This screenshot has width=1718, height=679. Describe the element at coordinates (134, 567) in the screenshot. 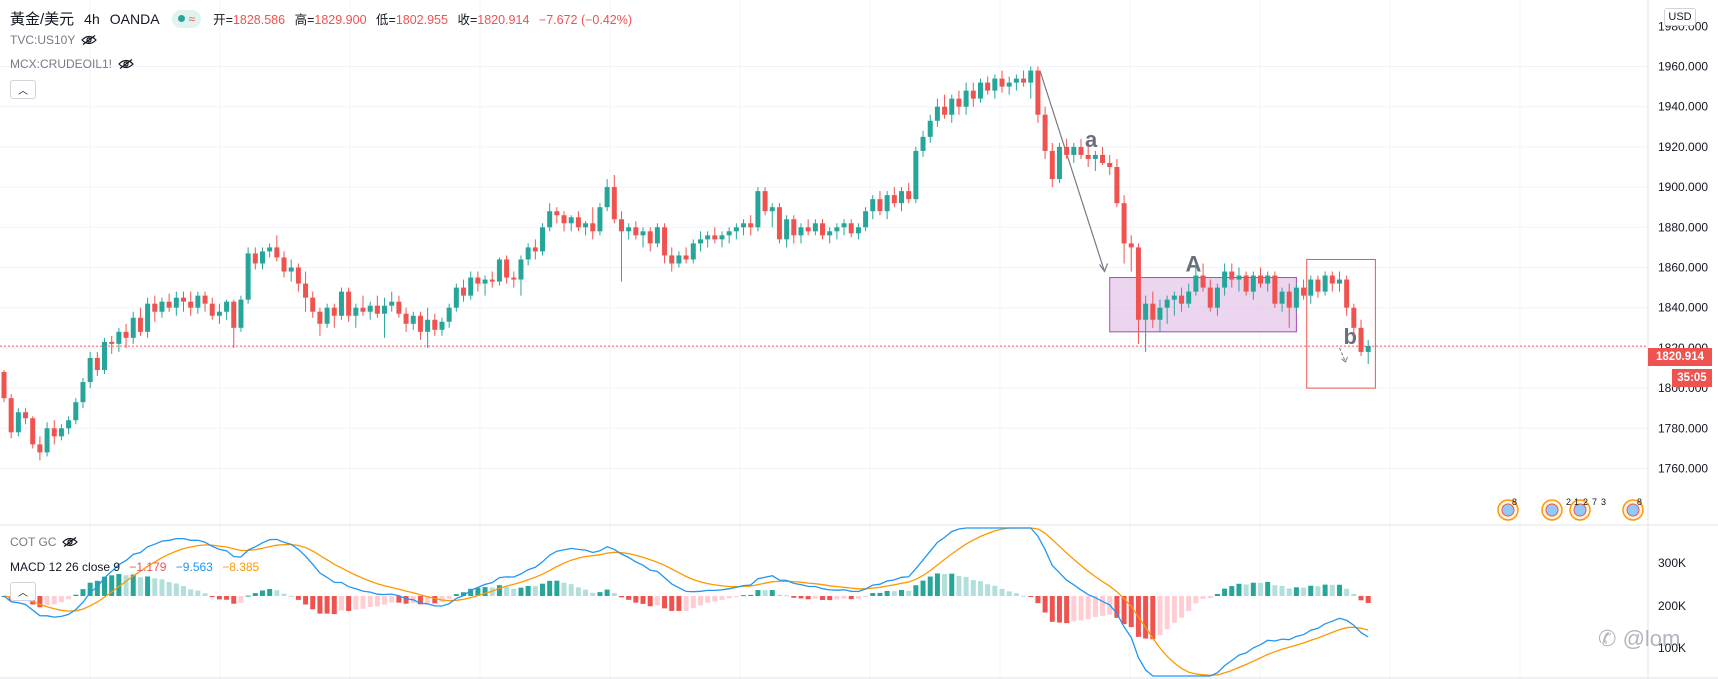

I see `macd-legend: MACD 12 26 close 9 −1.179 −9.563 −8.385` at that location.